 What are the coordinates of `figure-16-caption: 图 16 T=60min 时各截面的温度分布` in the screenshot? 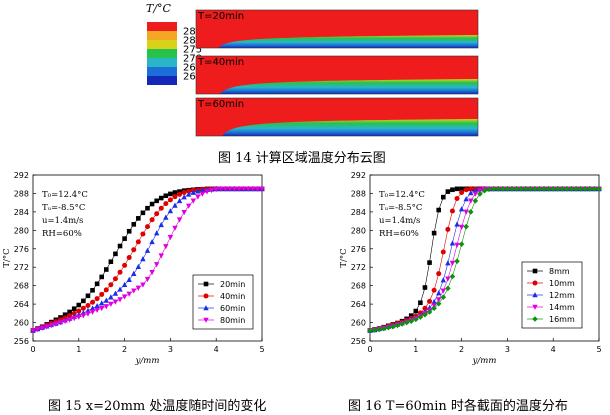 It's located at (458, 406).